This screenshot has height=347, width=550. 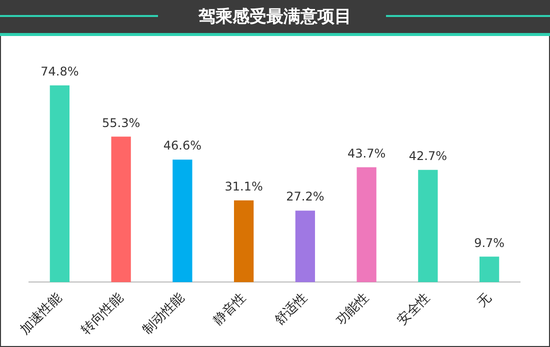 I want to click on data-label: 31.1%, so click(x=243, y=186).